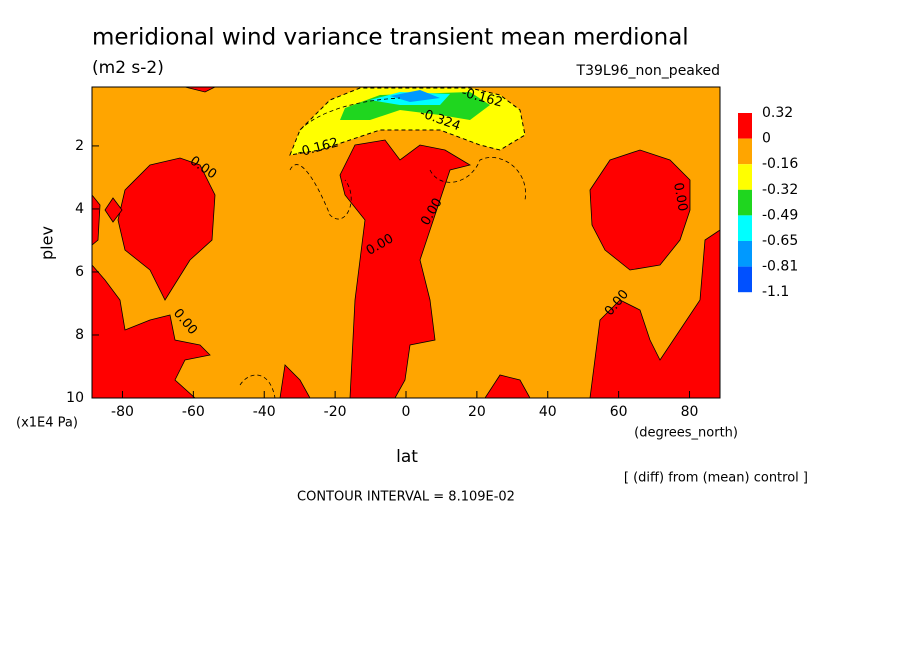 This screenshot has width=904, height=658. Describe the element at coordinates (716, 478) in the screenshot. I see `note: [ (diff) from (mean) control ]` at that location.